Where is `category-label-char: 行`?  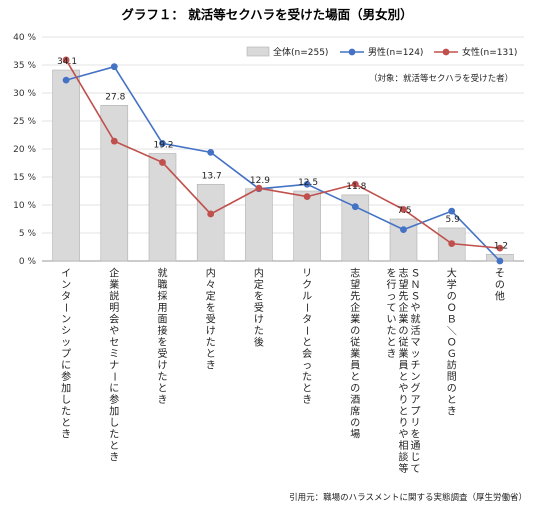
category-label-char: 行 is located at coordinates (392, 284).